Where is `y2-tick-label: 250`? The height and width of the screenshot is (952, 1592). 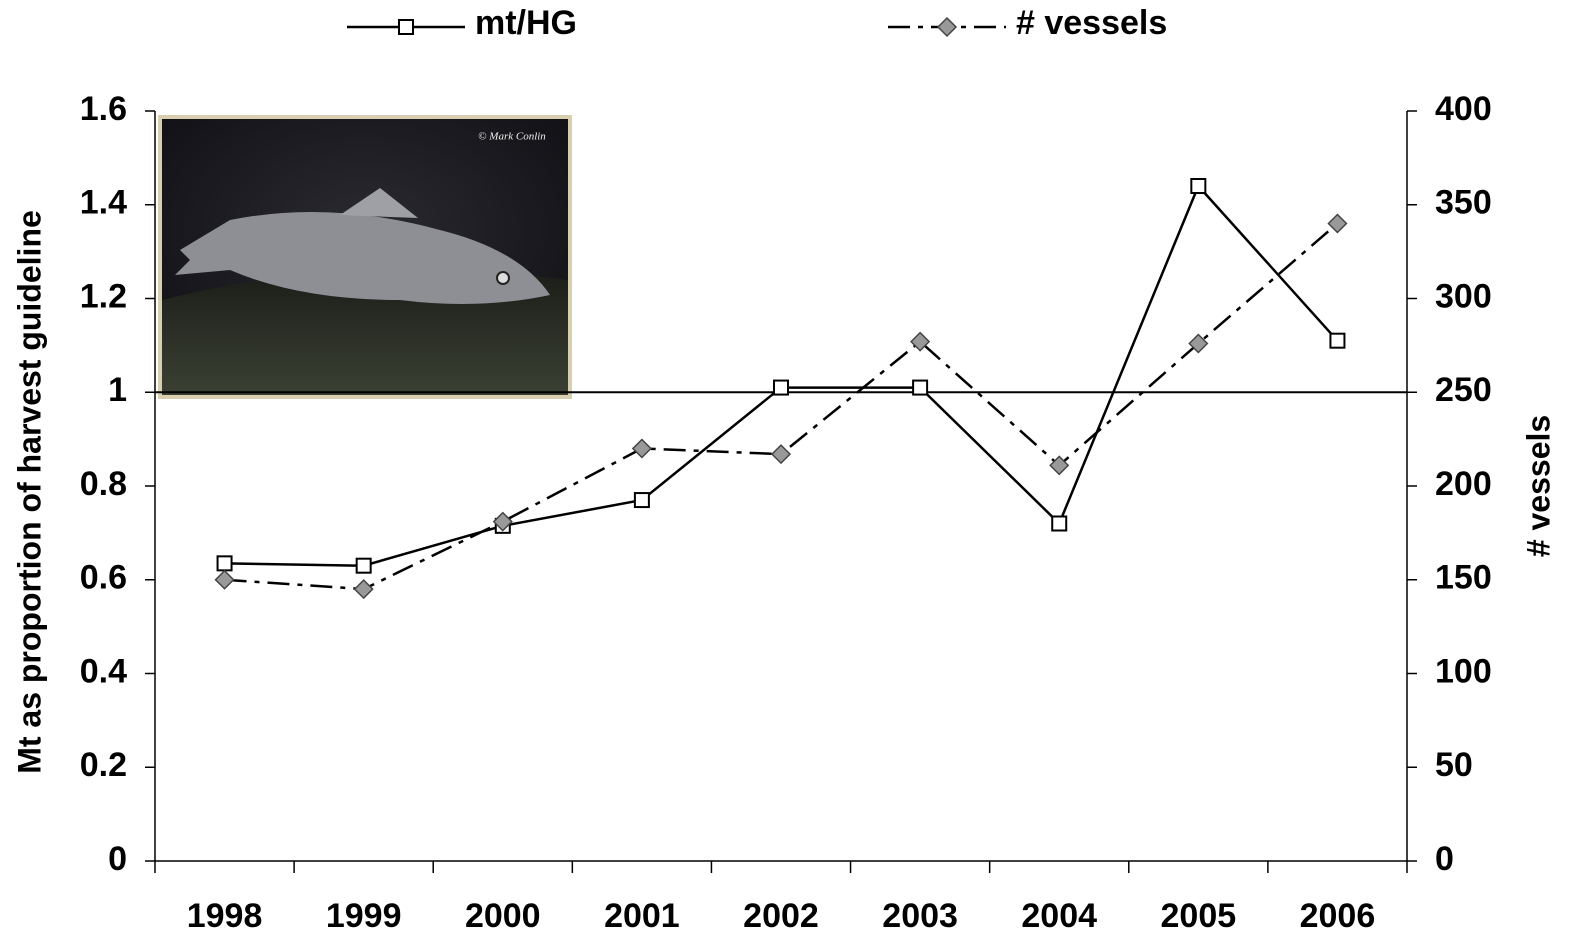 y2-tick-label: 250 is located at coordinates (1463, 390).